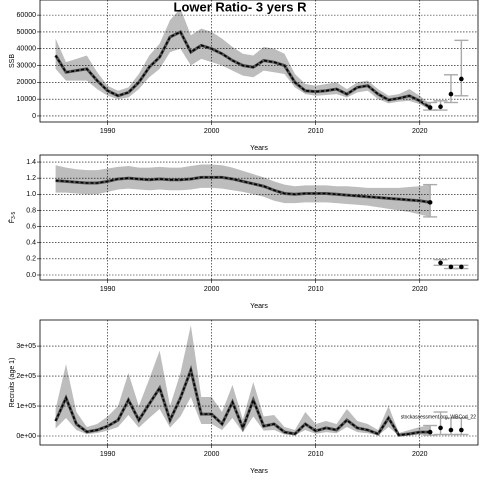 This screenshot has width=480, height=480. What do you see at coordinates (27, 82) in the screenshot?
I see `y-tick-label: 20000` at bounding box center [27, 82].